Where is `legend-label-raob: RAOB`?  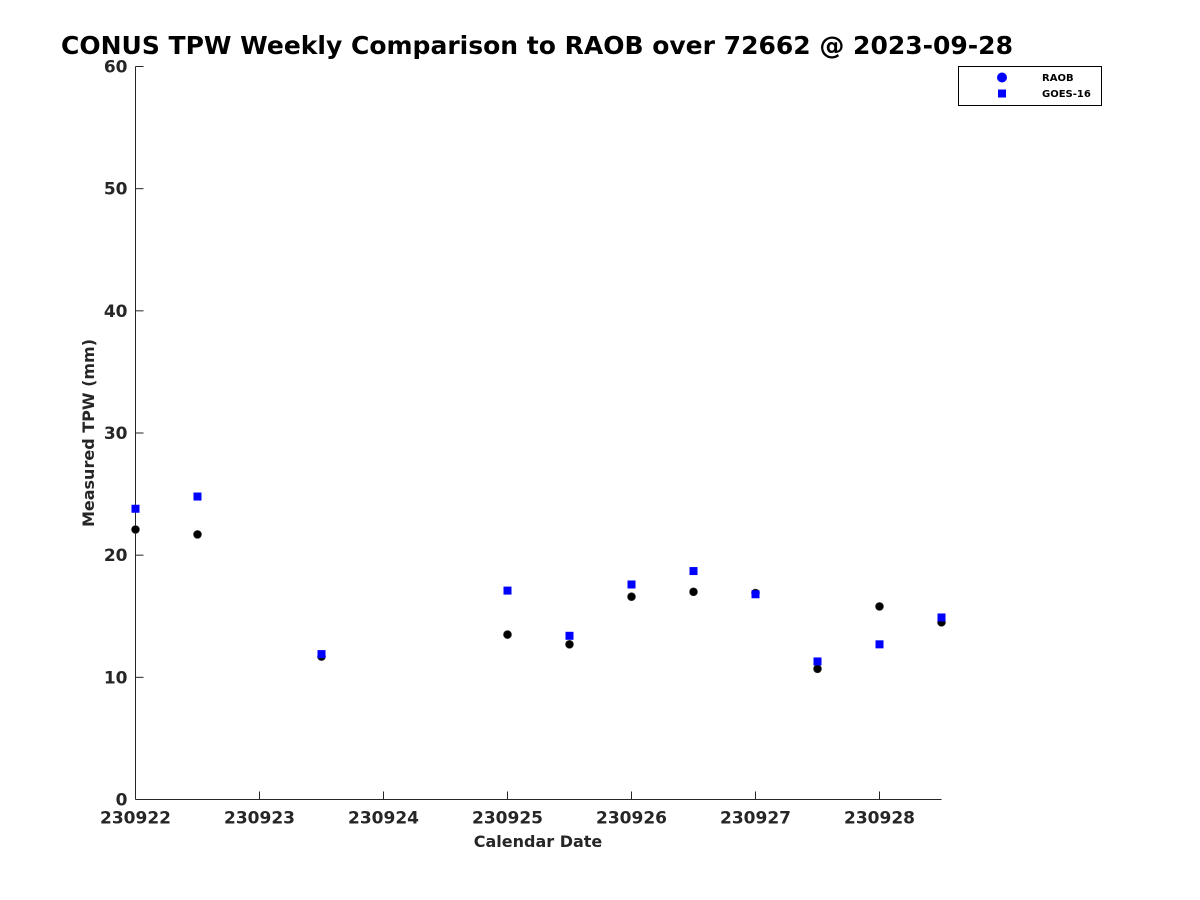 legend-label-raob: RAOB is located at coordinates (1058, 78).